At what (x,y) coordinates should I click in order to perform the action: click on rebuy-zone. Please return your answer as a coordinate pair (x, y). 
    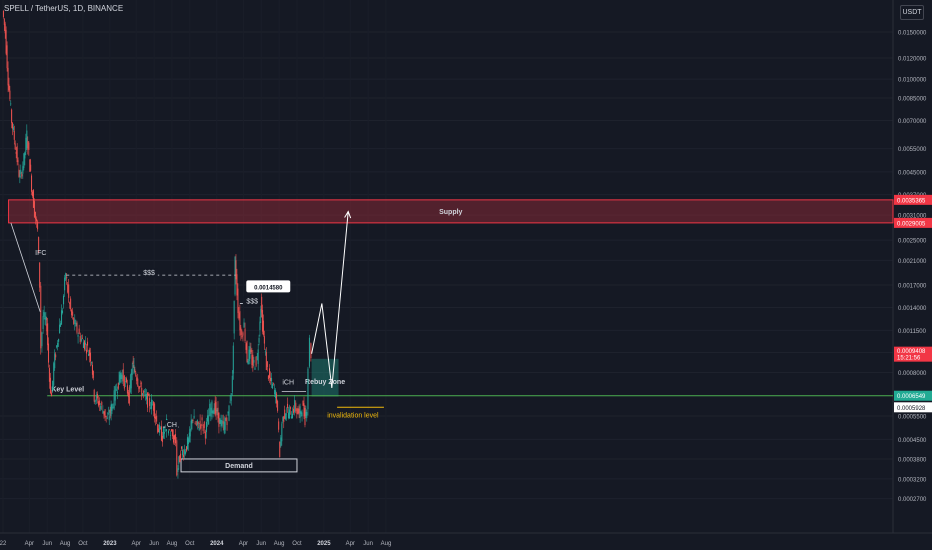
    Looking at the image, I should click on (325, 377).